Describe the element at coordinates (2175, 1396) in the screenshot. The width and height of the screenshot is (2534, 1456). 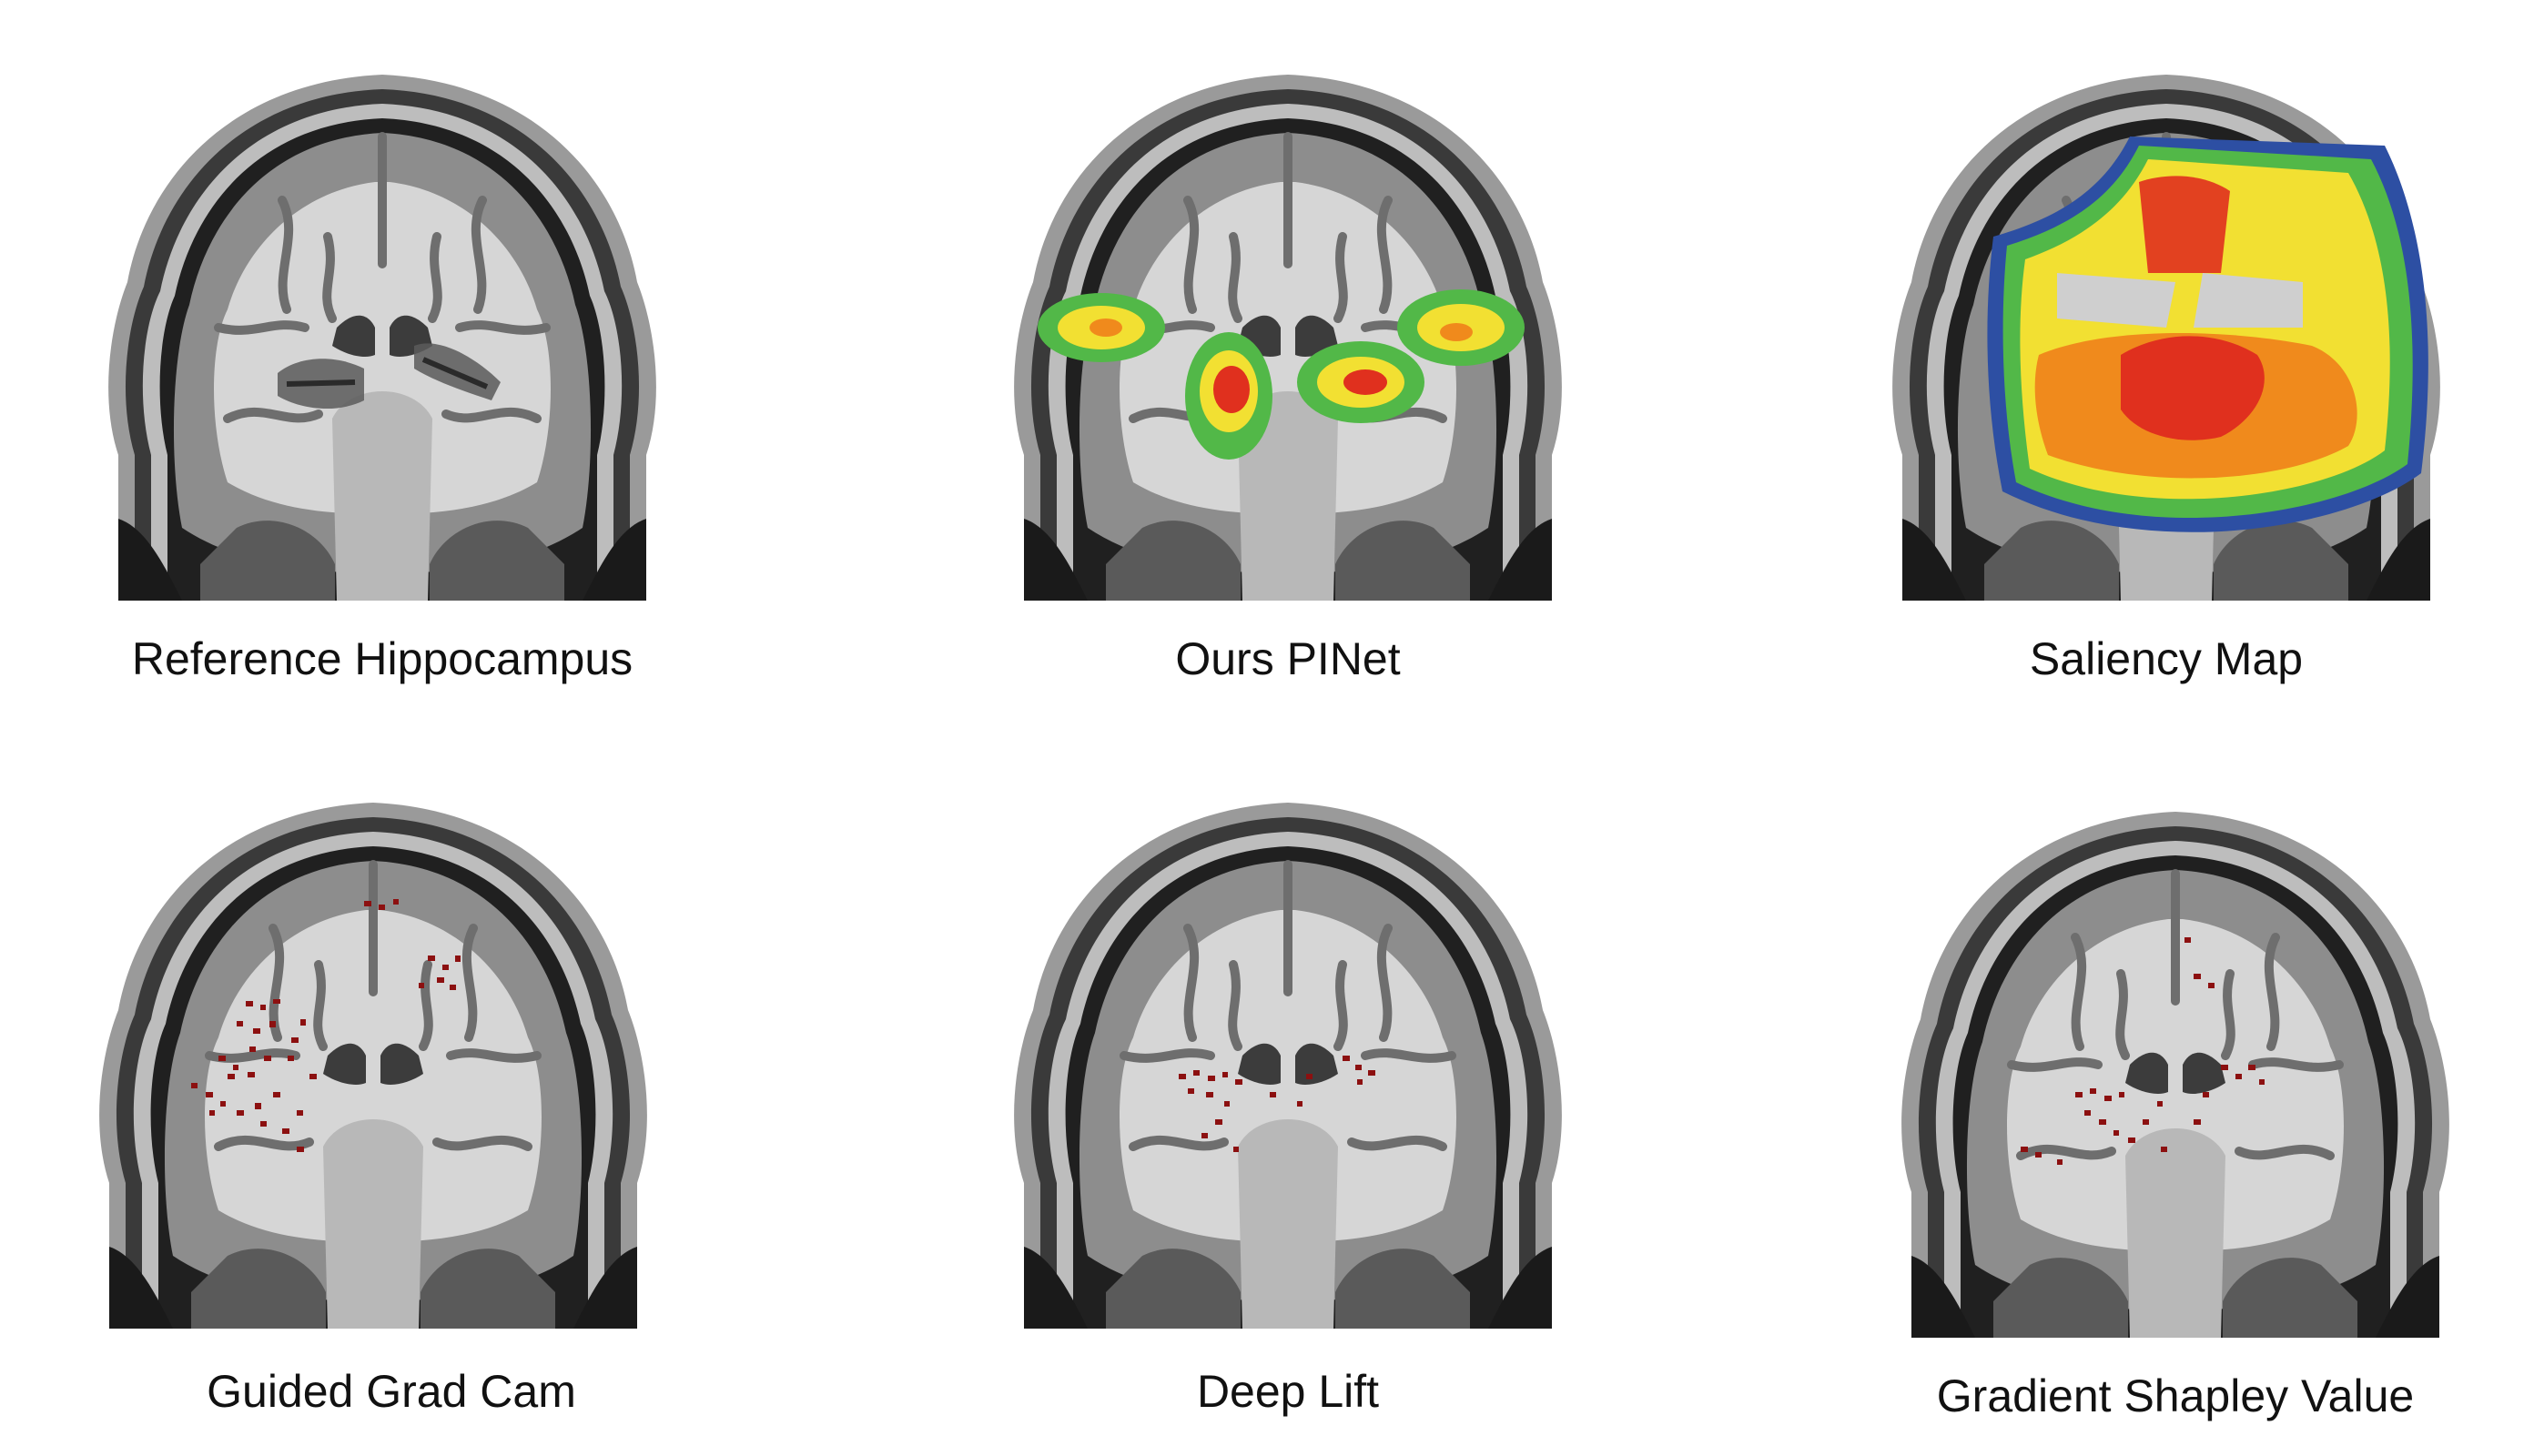
I see `panel-caption: Gradient Shapley Value` at that location.